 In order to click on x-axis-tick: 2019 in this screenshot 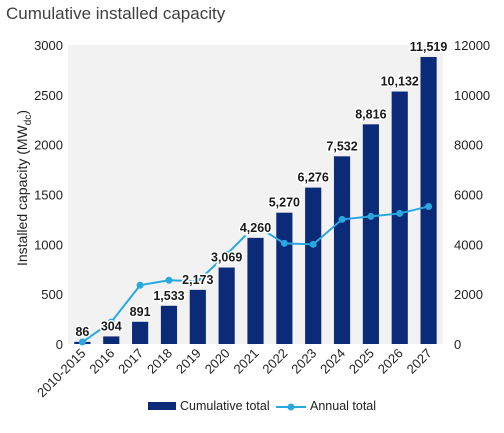, I will do `click(188, 361)`.